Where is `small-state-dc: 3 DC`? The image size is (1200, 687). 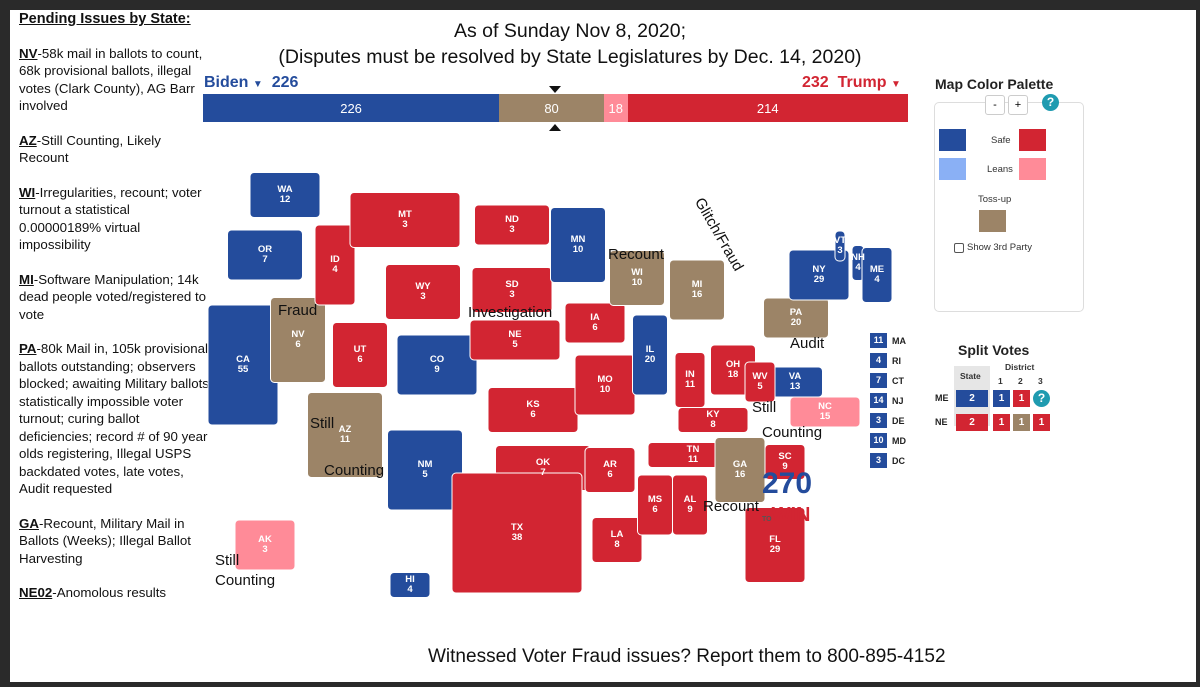 small-state-dc: 3 DC is located at coordinates (887, 460).